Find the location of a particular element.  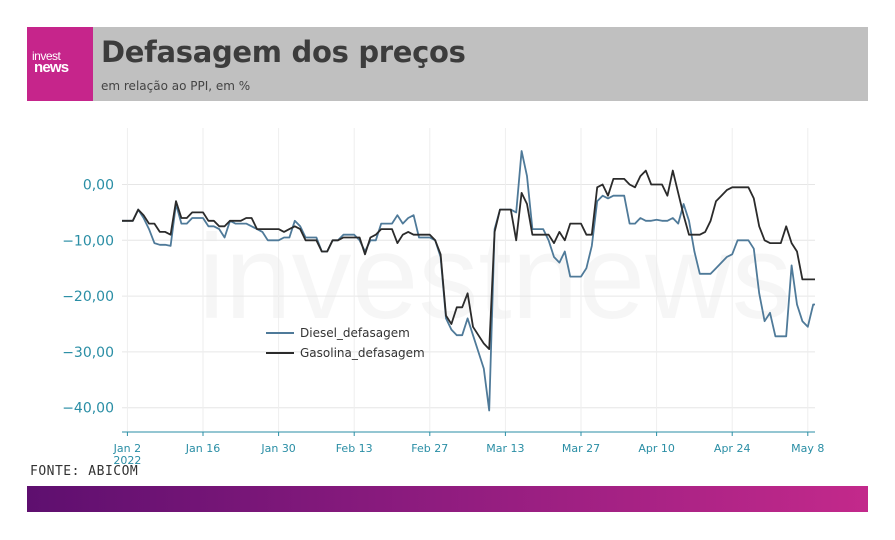

y-tick-label: −10,00 is located at coordinates (88, 241).